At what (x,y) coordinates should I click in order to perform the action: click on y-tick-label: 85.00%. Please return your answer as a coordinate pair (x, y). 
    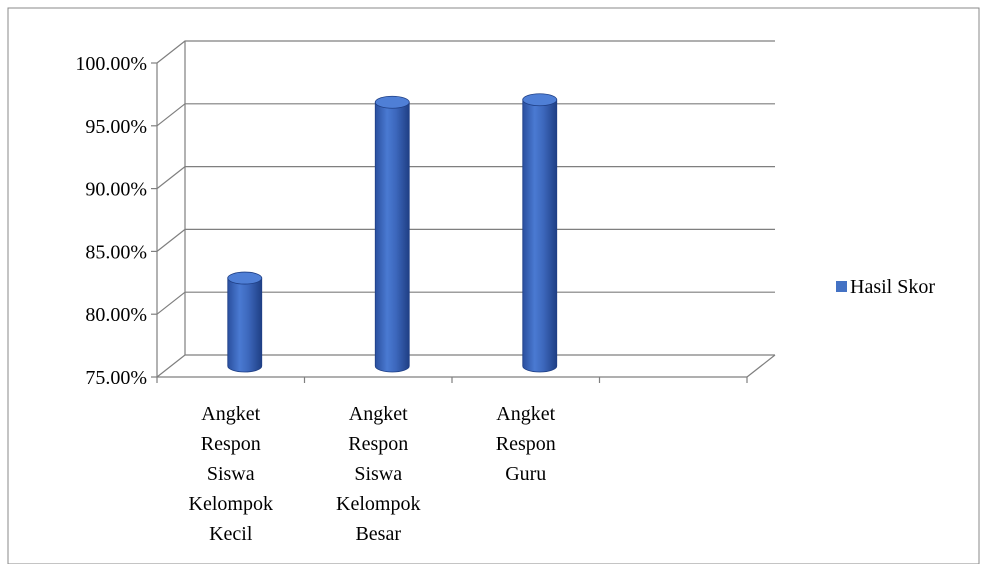
    Looking at the image, I should click on (116, 252).